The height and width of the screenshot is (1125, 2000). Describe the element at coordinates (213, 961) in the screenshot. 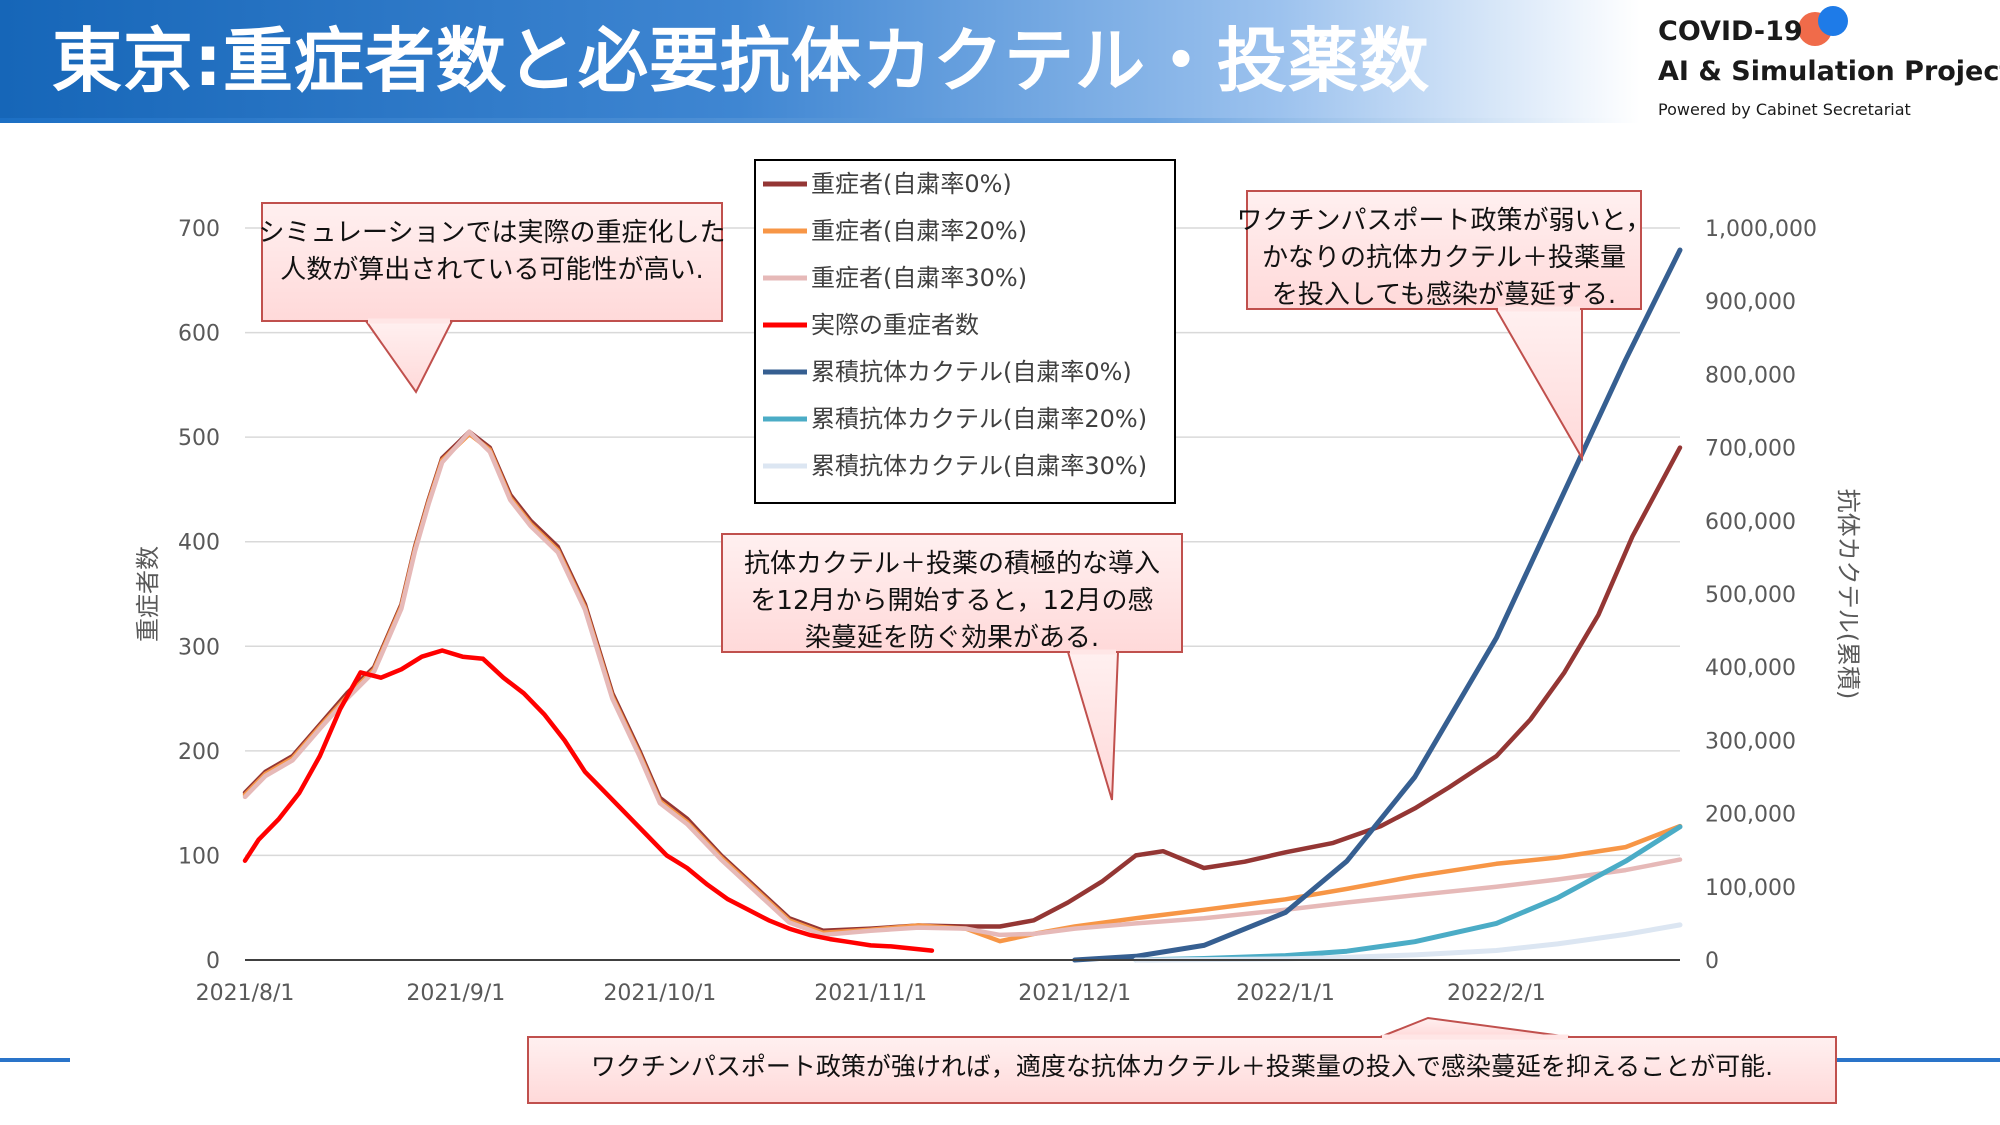

I see `y-tick-label: 0` at that location.